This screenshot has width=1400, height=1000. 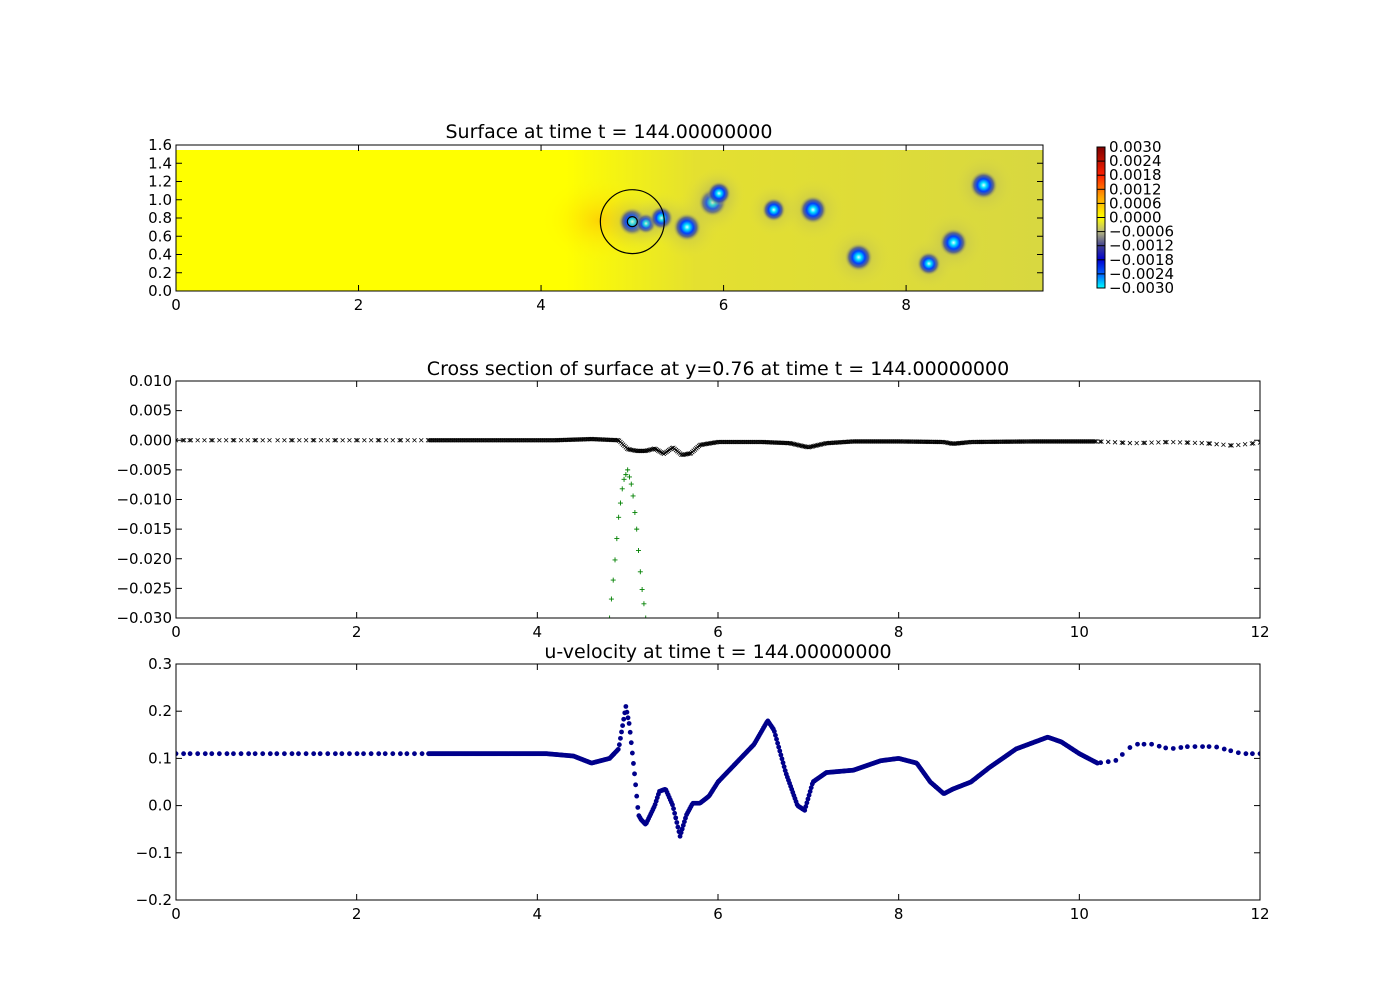 I want to click on surface-ytick-label: 1.4, so click(x=160, y=163).